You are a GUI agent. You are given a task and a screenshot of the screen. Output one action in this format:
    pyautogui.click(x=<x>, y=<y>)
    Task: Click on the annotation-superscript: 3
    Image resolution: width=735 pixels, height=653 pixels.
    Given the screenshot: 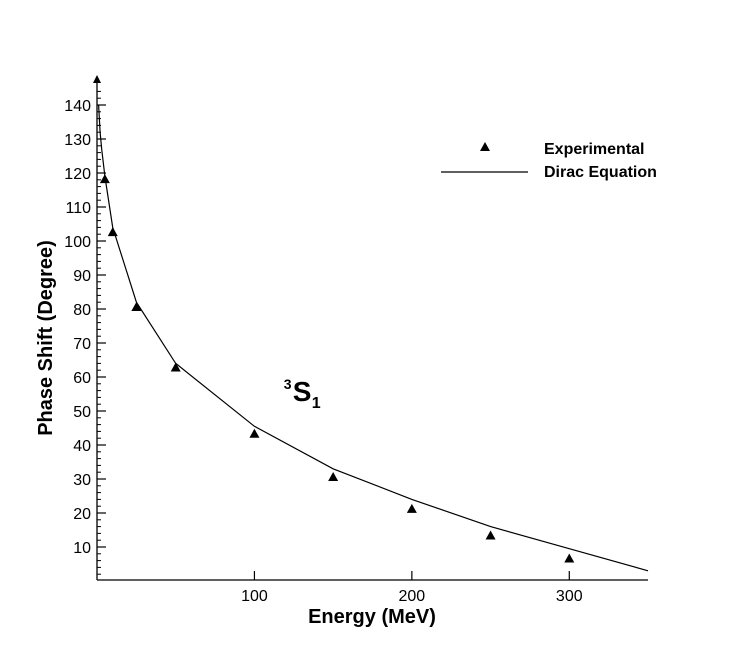 What is the action you would take?
    pyautogui.click(x=288, y=384)
    